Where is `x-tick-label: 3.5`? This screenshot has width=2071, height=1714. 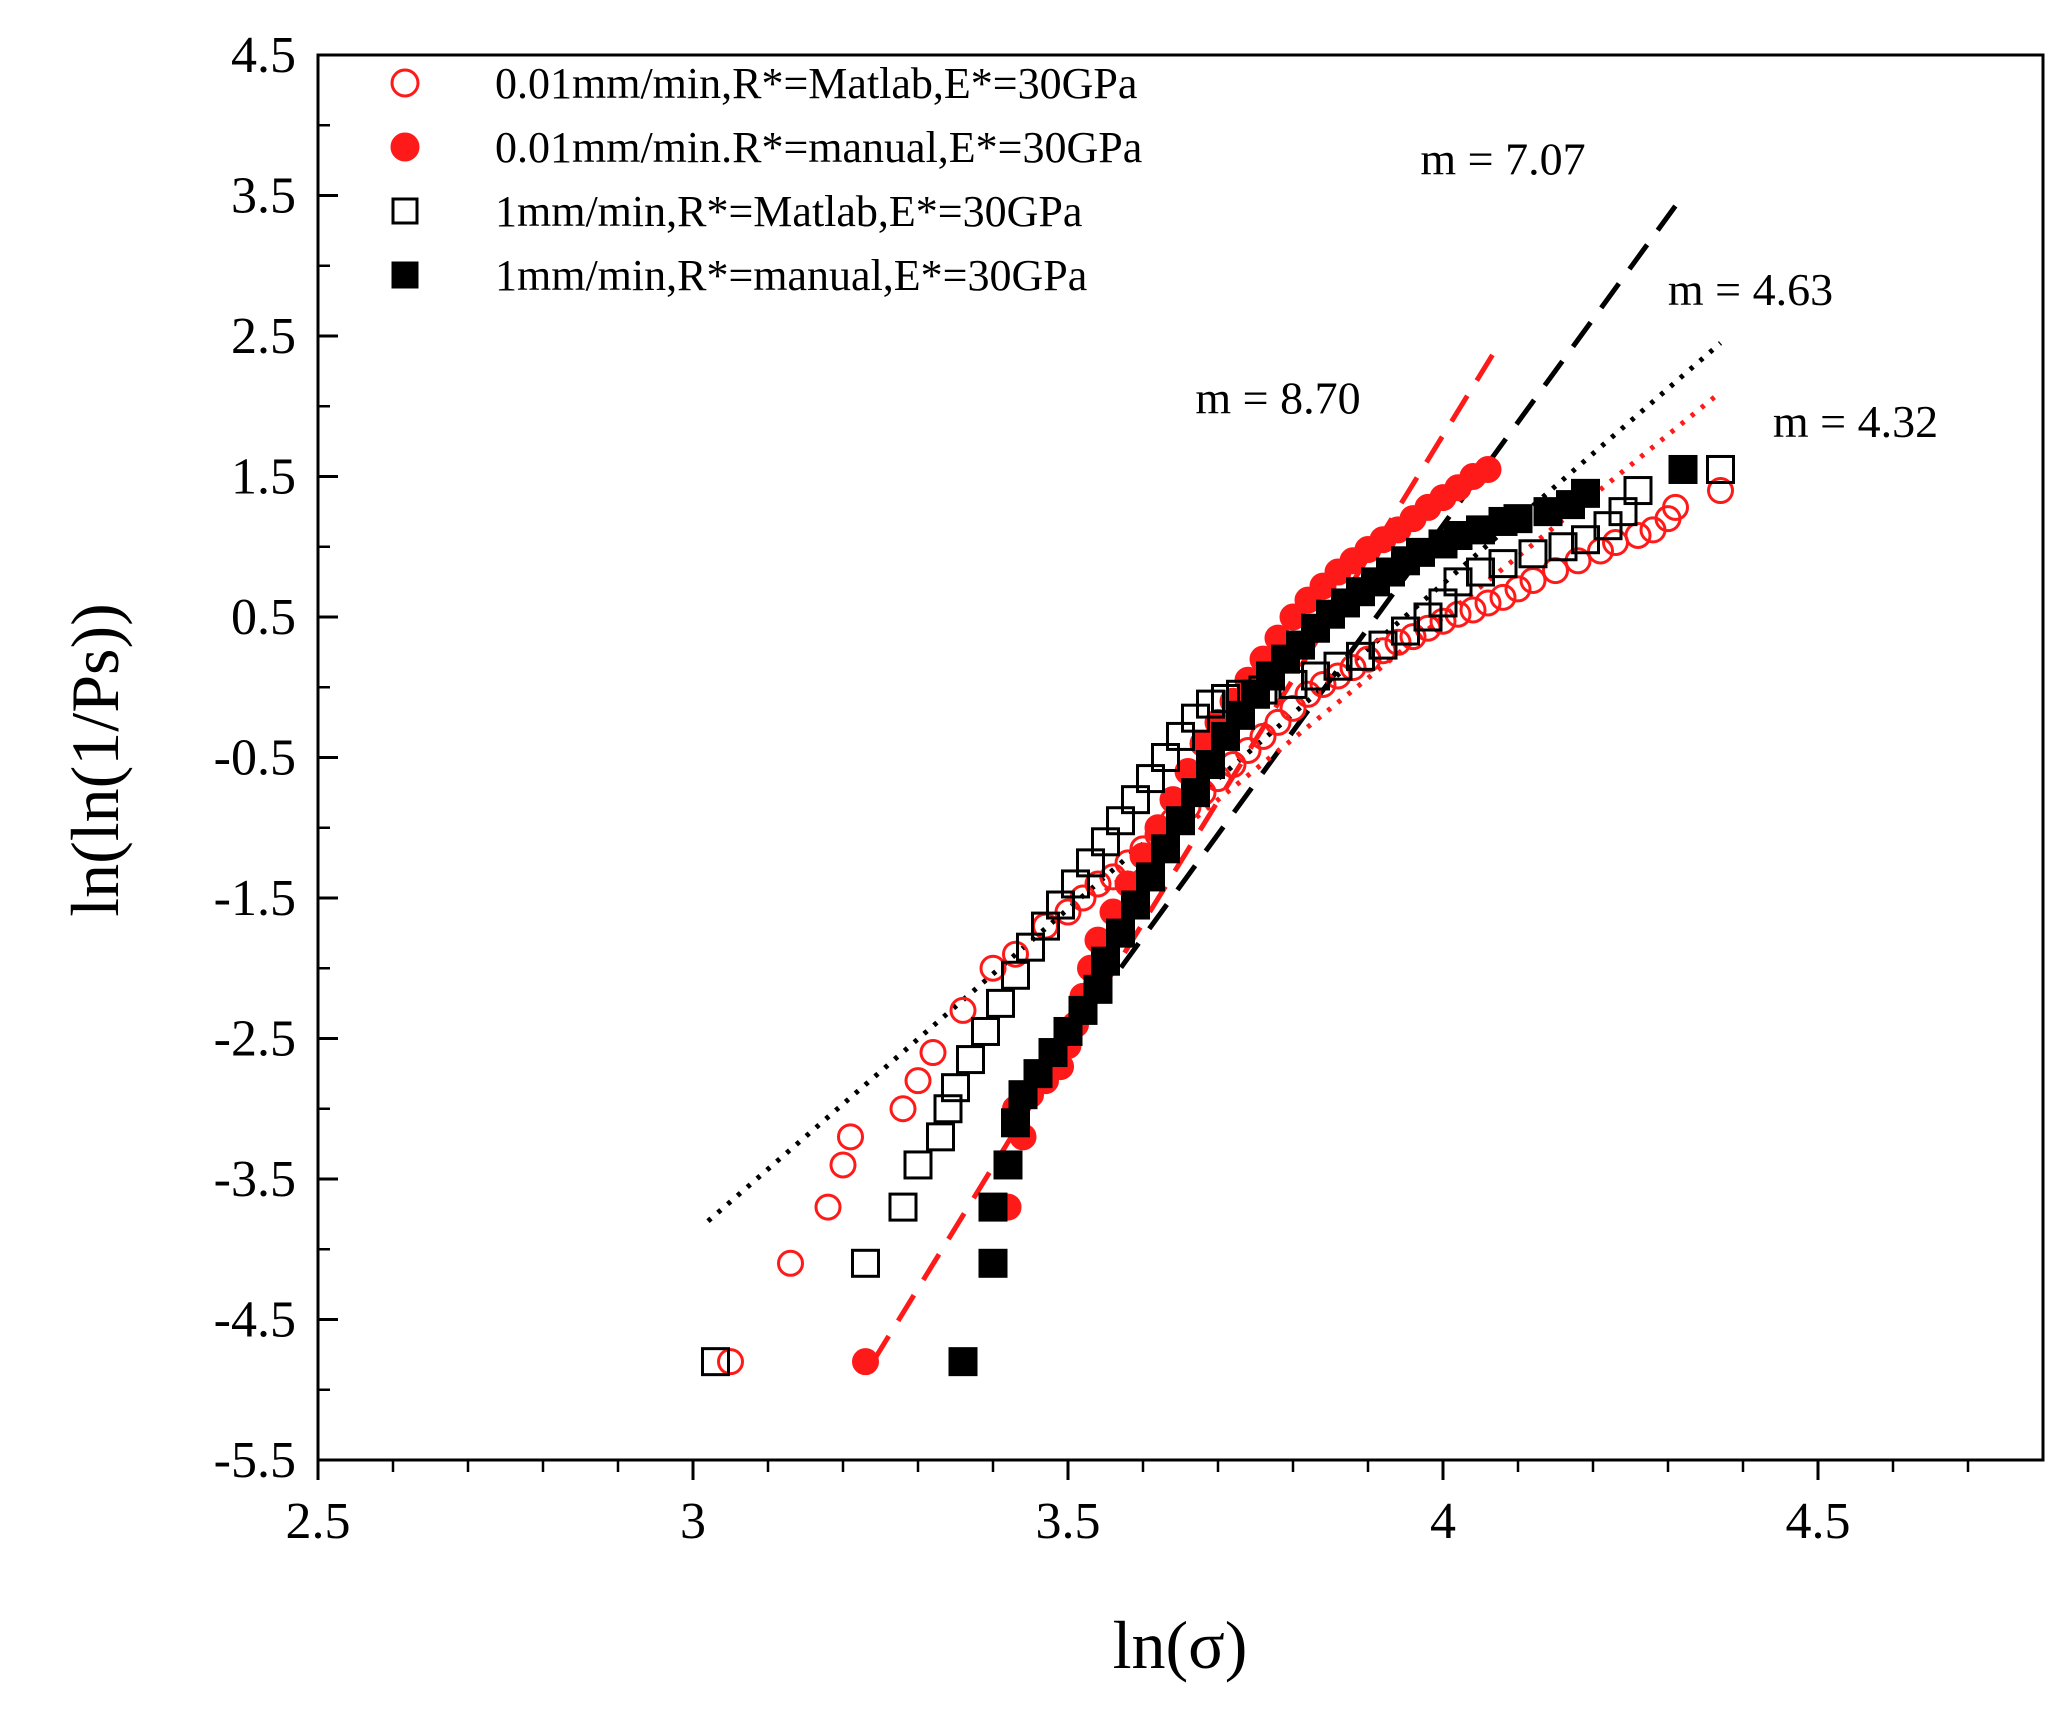
x-tick-label: 3.5 is located at coordinates (1068, 1521).